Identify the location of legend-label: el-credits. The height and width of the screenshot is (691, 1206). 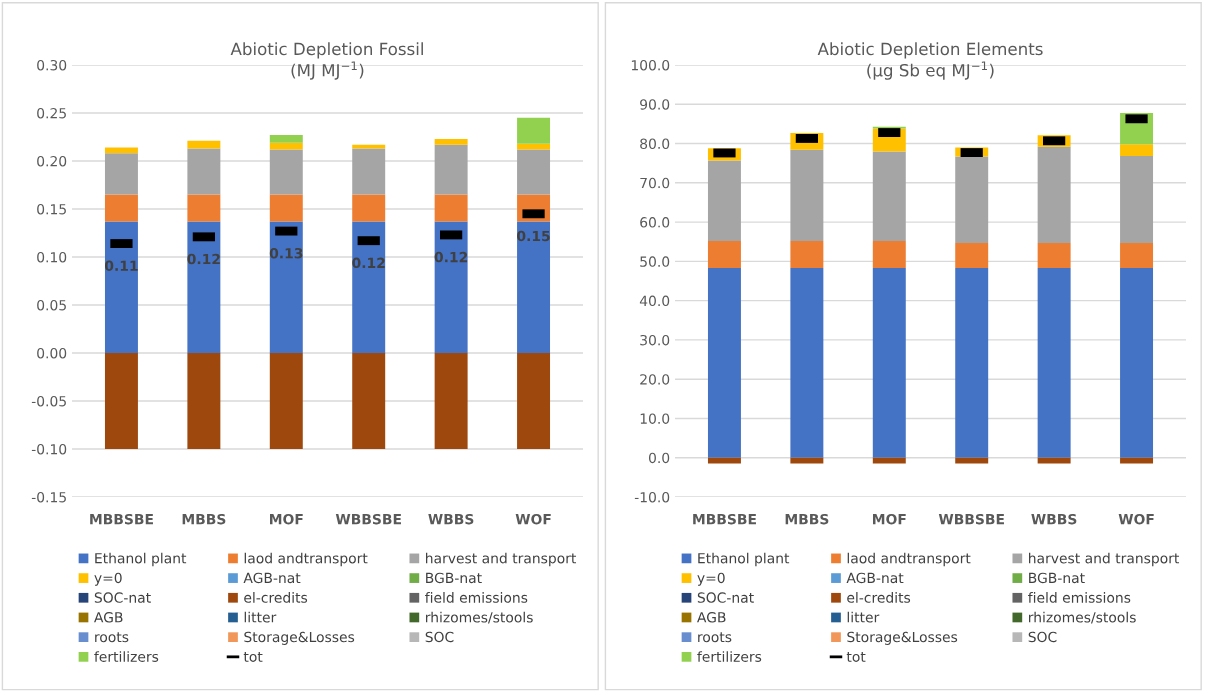
(276, 597).